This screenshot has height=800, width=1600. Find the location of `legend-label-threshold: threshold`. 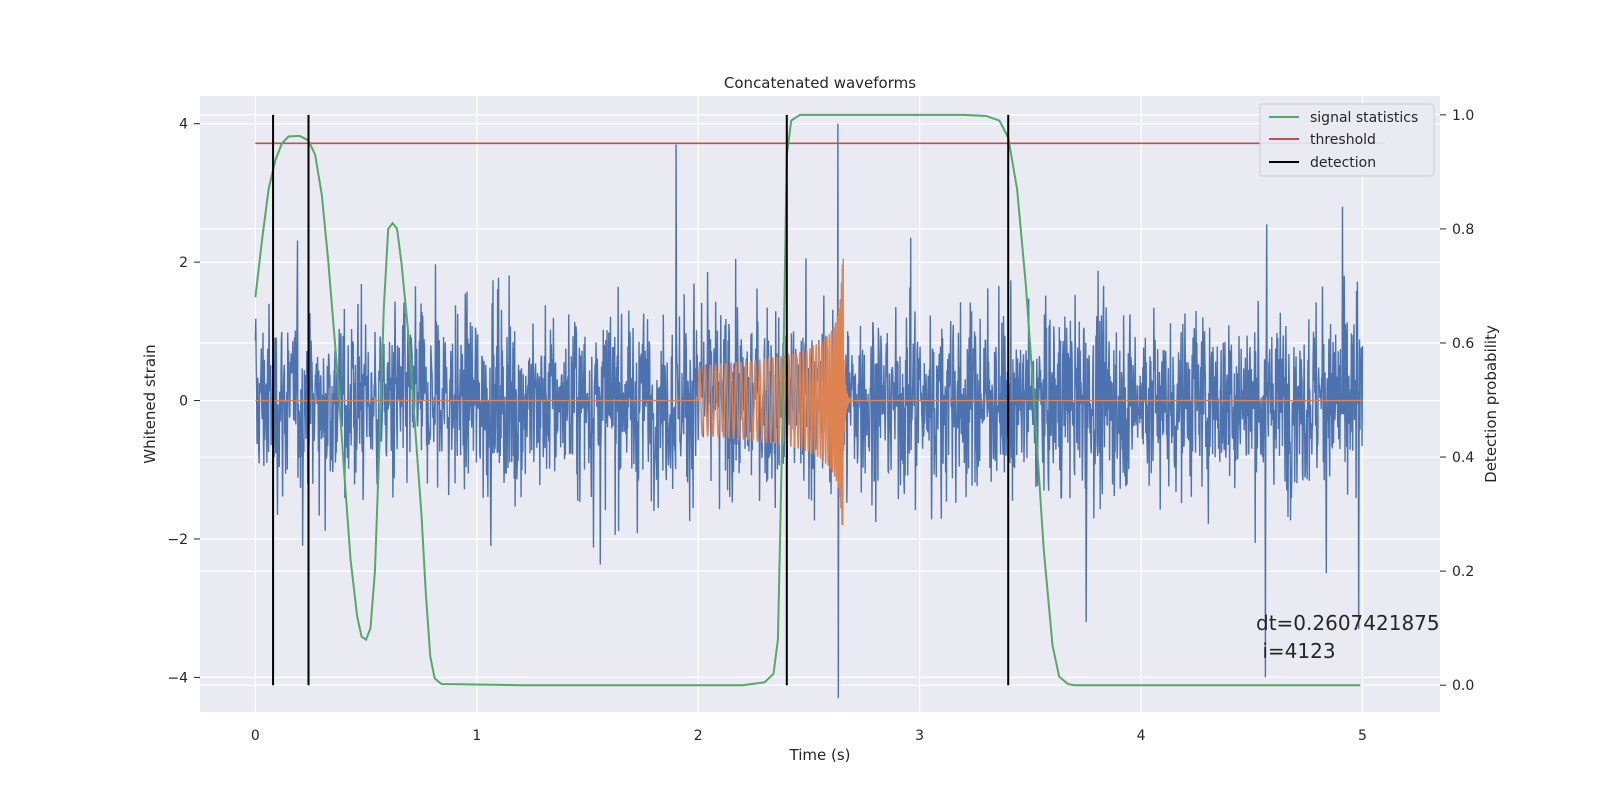

legend-label-threshold: threshold is located at coordinates (1343, 140).